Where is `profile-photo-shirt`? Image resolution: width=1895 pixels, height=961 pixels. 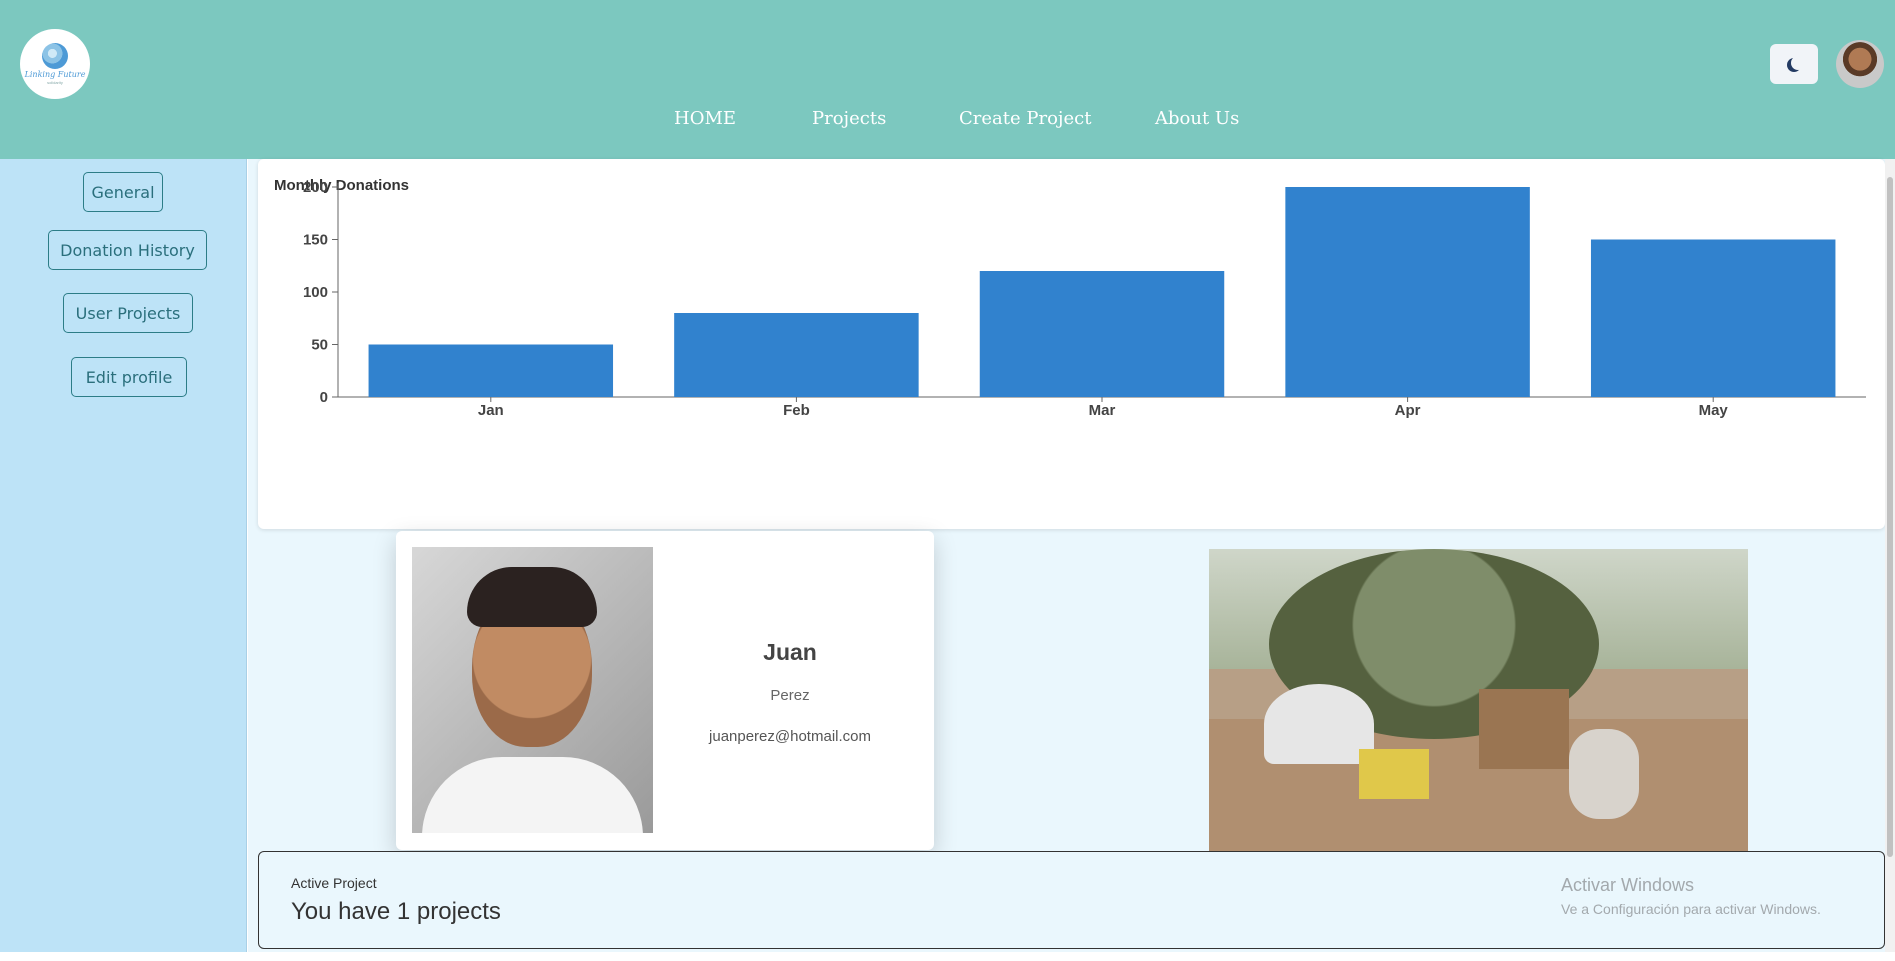 profile-photo-shirt is located at coordinates (532, 795).